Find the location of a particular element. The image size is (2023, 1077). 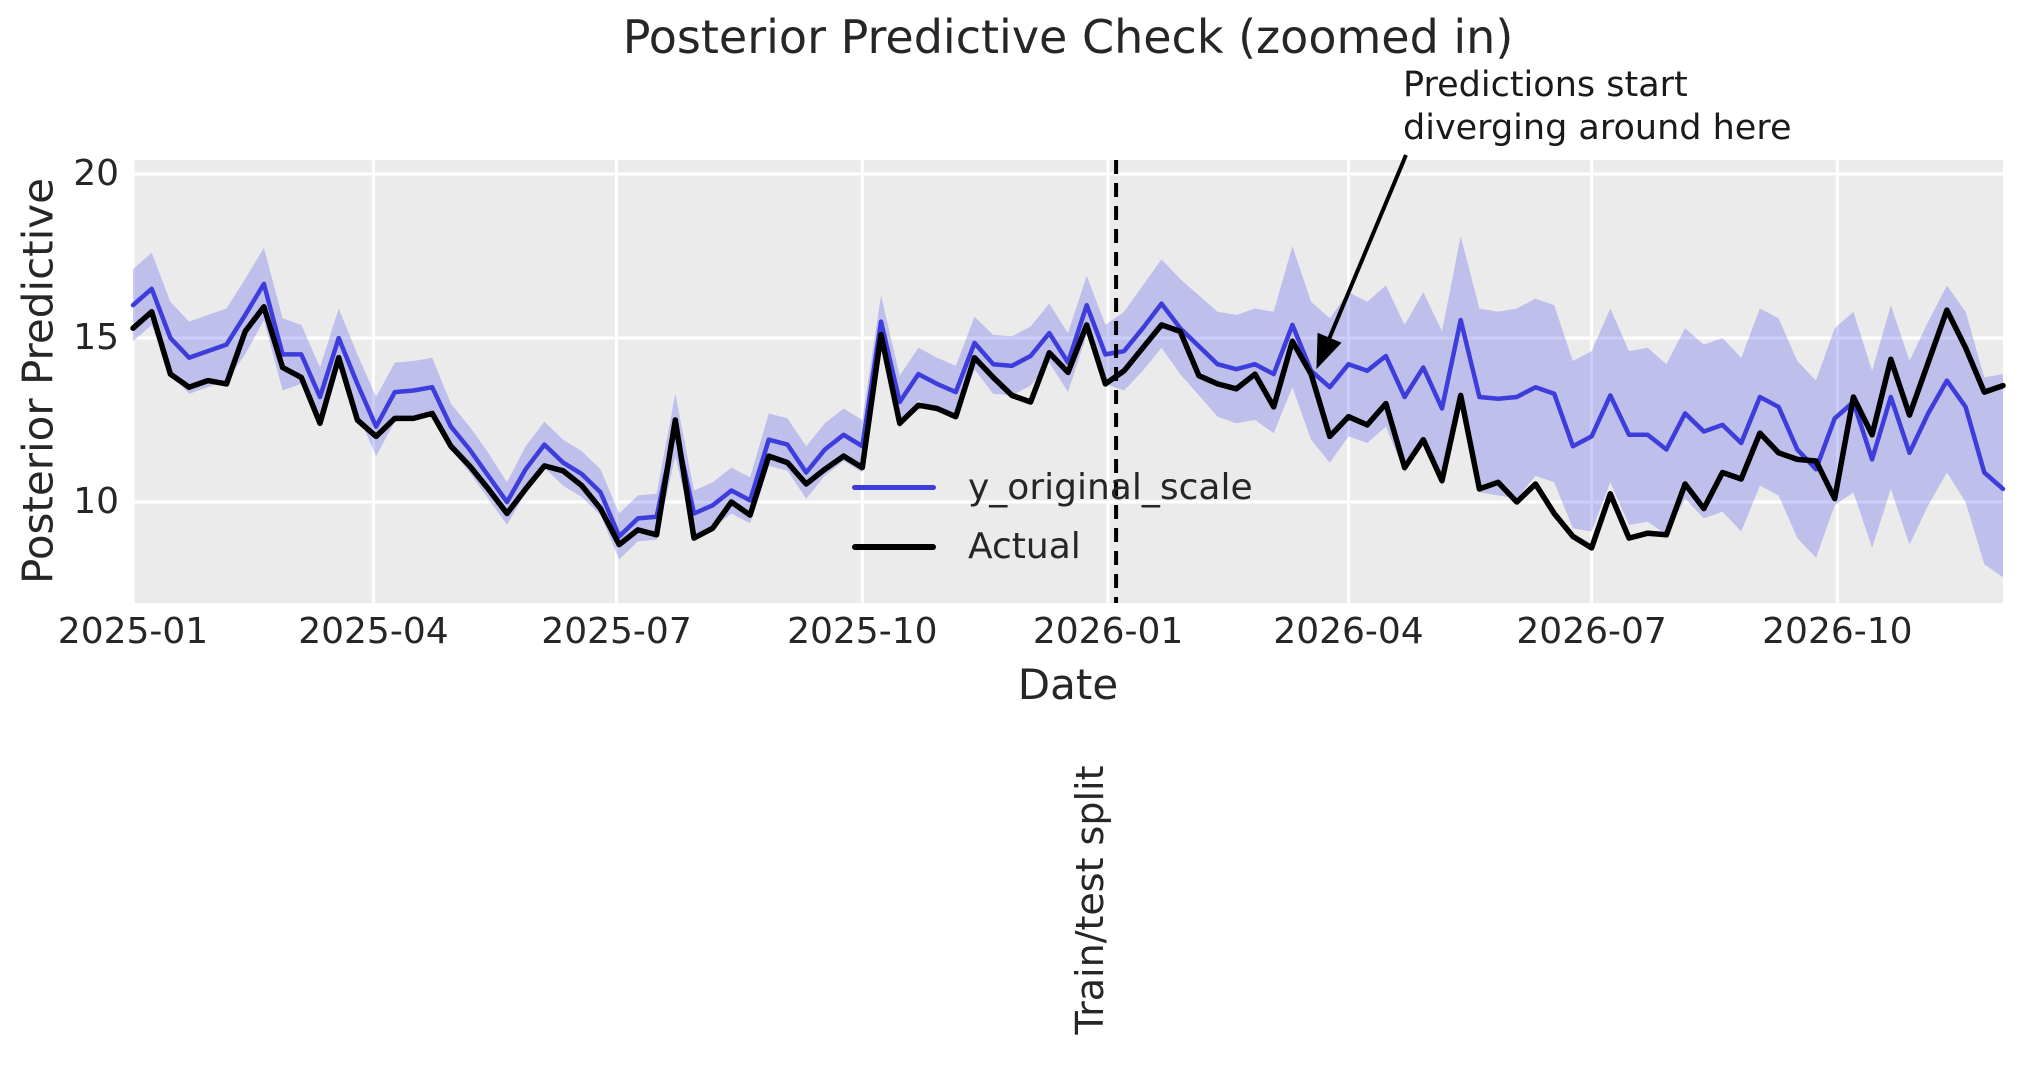

legend-label: y_original_scale is located at coordinates (1110, 487).